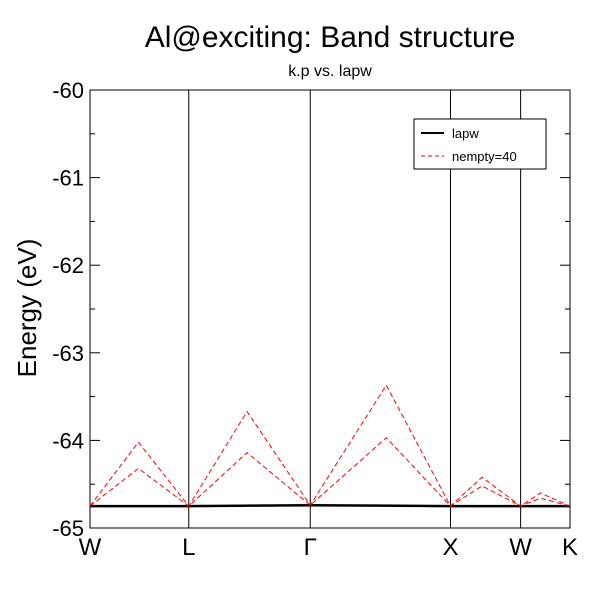 Image resolution: width=600 pixels, height=600 pixels. I want to click on y-tick-label: -64, so click(68, 440).